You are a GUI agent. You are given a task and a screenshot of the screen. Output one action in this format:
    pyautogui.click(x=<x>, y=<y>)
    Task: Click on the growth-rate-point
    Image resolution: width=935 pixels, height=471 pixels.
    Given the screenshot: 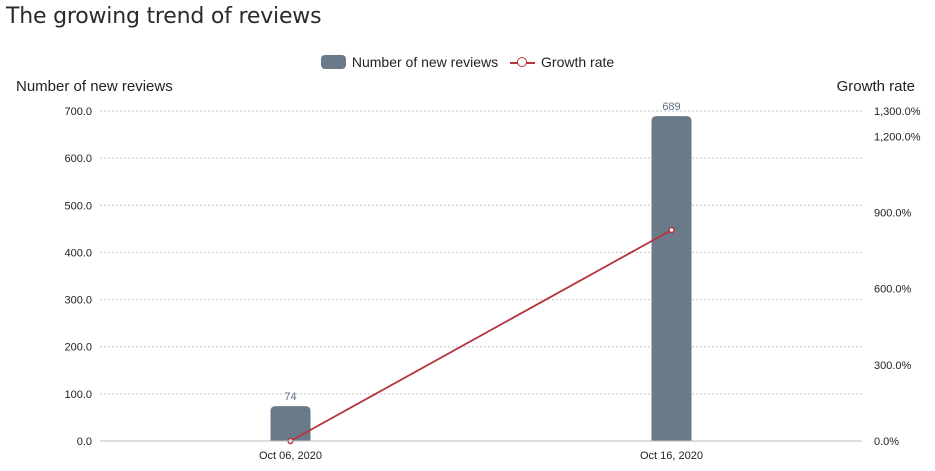 What is the action you would take?
    pyautogui.click(x=671, y=230)
    